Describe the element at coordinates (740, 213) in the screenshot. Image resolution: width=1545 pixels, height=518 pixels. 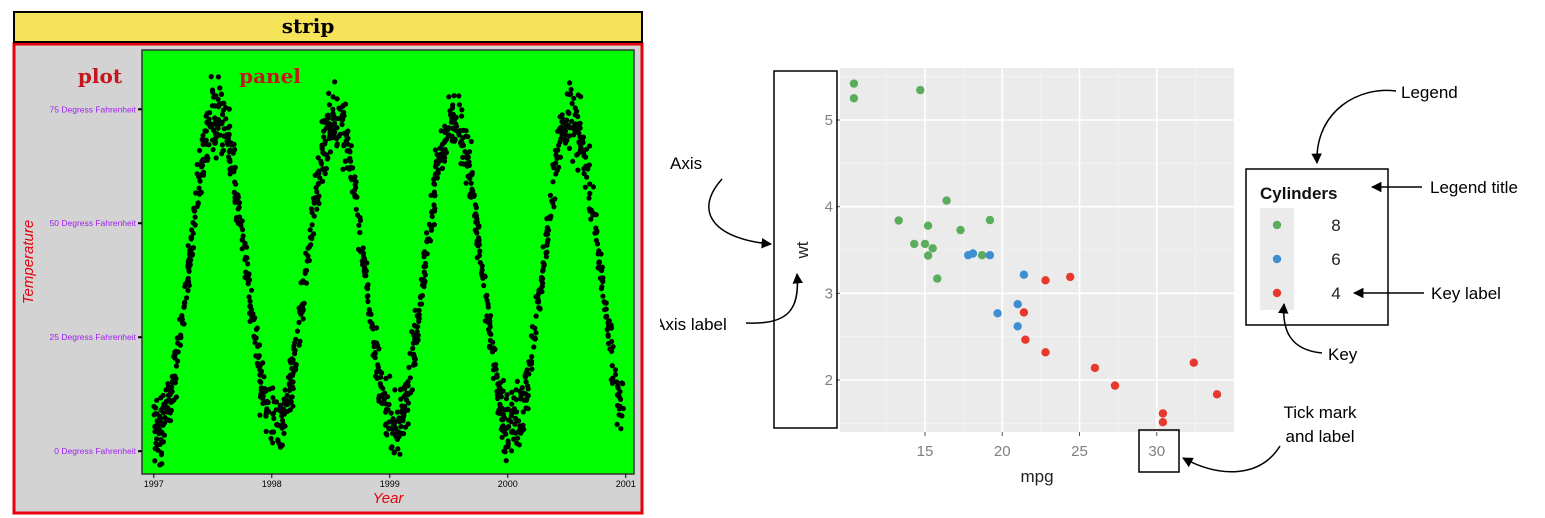
I see `arrow-axis` at that location.